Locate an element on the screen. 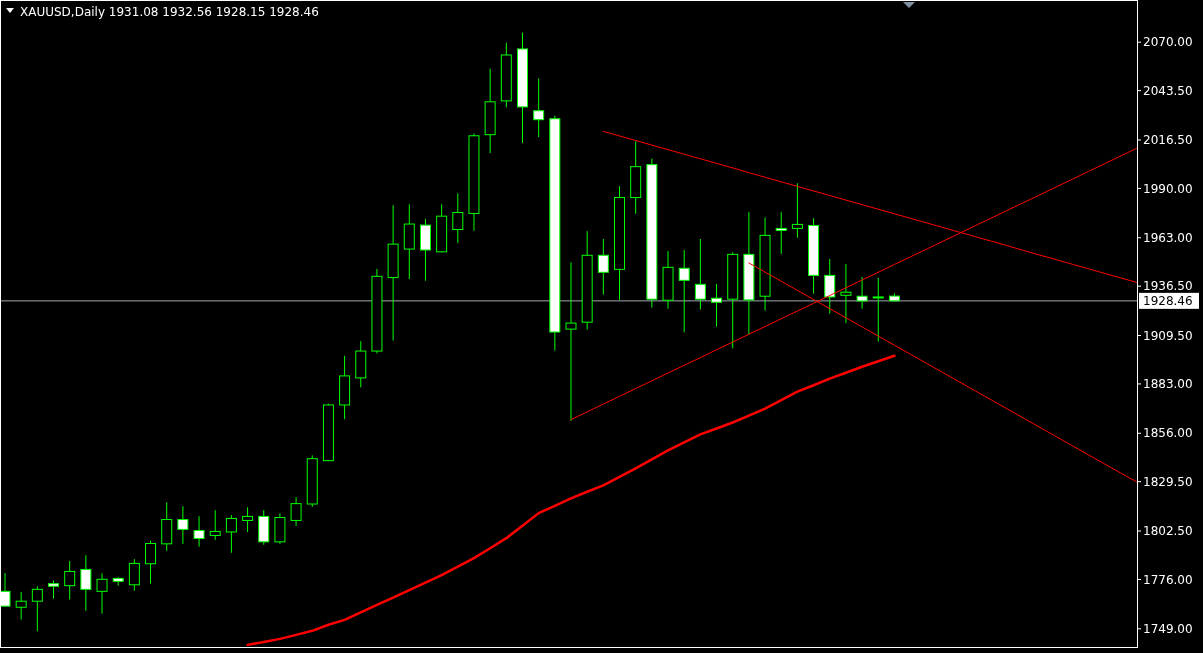  y-tick-label: 1909.50 is located at coordinates (1168, 335).